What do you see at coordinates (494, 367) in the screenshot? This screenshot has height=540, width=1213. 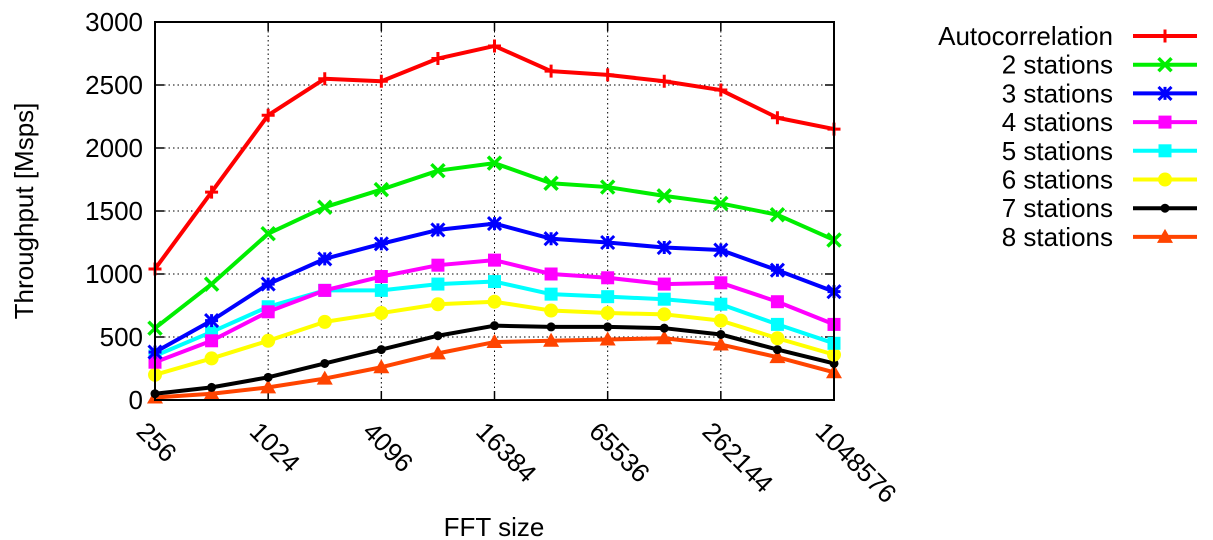 I see `series-8-stations` at bounding box center [494, 367].